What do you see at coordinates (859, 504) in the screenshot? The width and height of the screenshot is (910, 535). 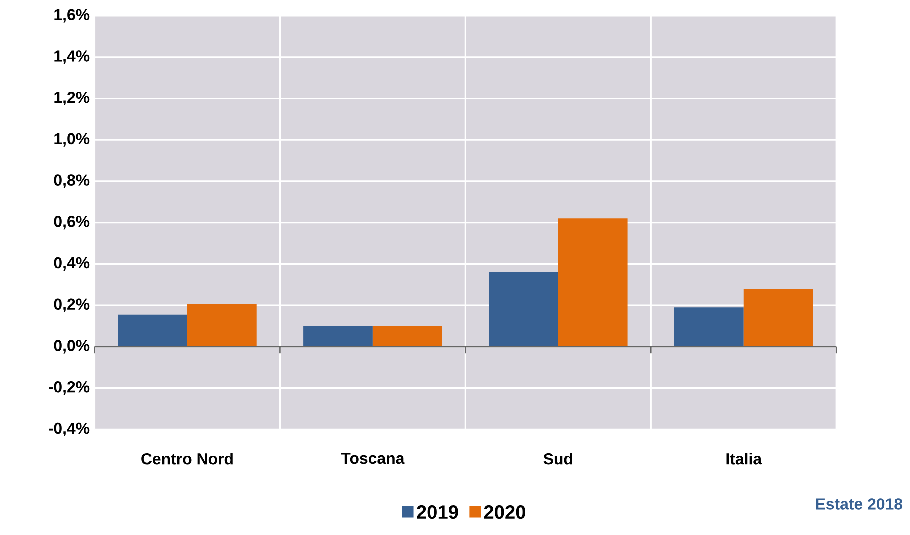 I see `text: Estate 2018` at bounding box center [859, 504].